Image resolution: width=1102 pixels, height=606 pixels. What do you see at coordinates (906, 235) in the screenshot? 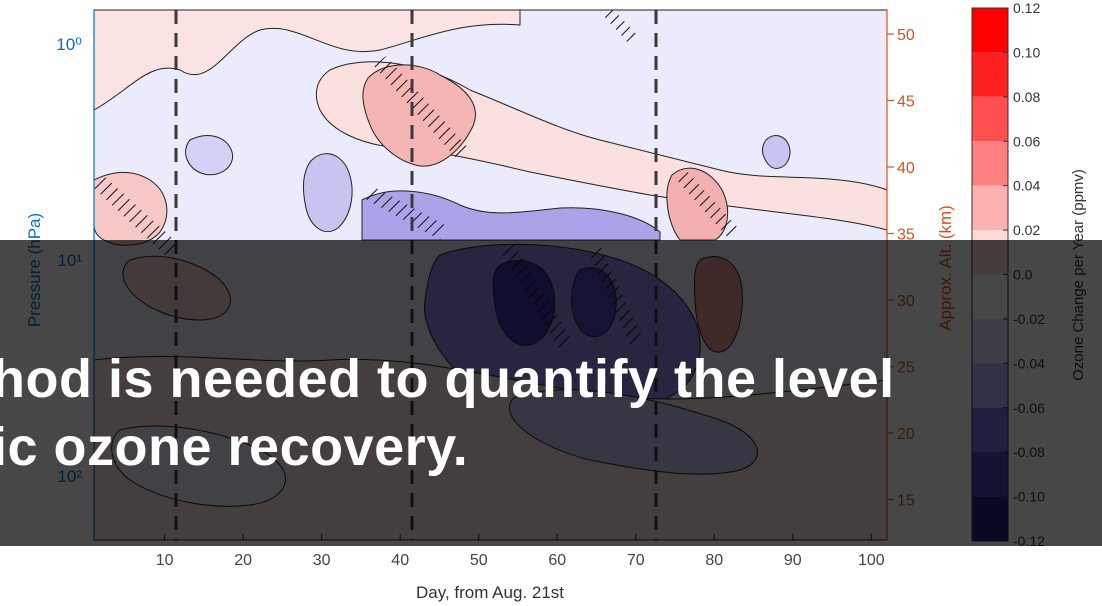
I see `right-y-tick-label: 35` at bounding box center [906, 235].